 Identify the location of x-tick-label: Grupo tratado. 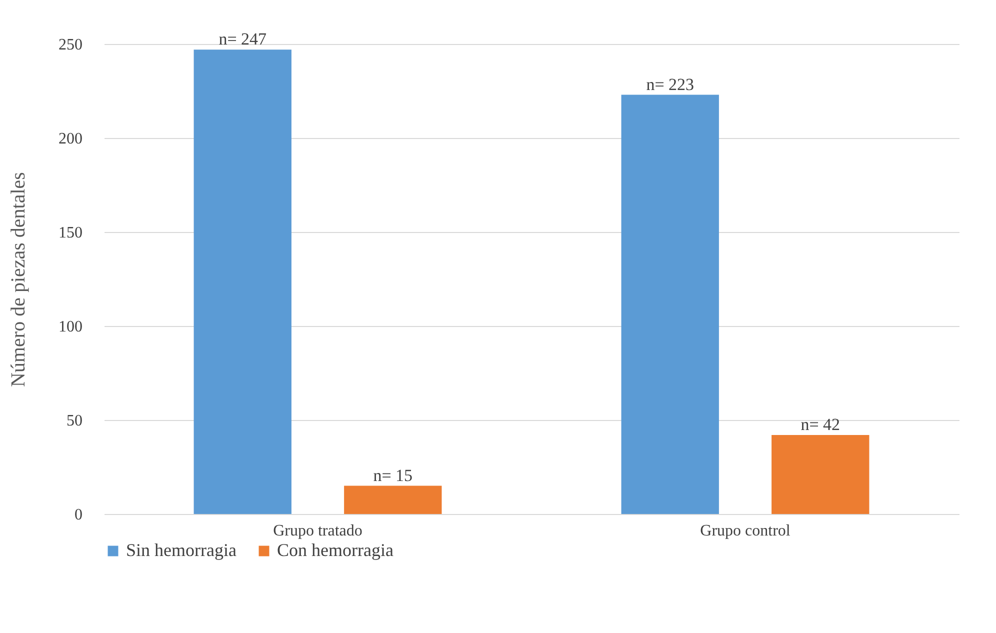
(317, 531).